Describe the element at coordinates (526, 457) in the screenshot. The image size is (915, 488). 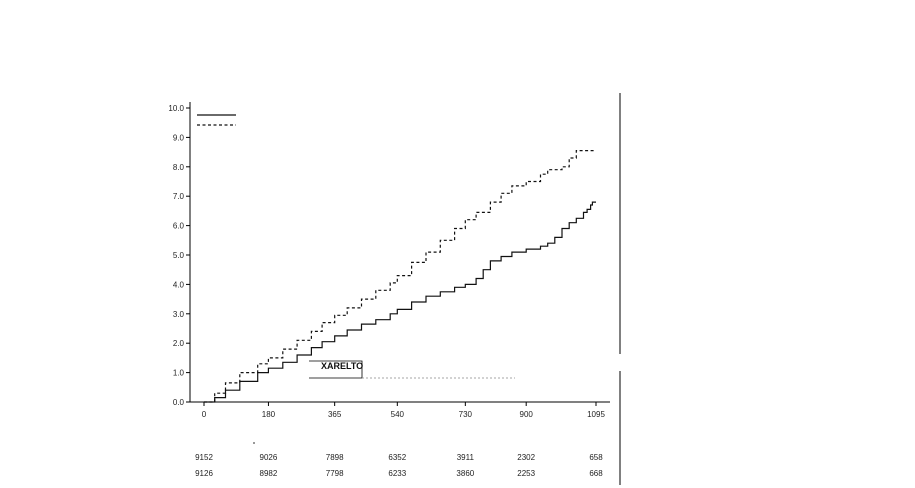
I see `at-risk-value: 2302` at that location.